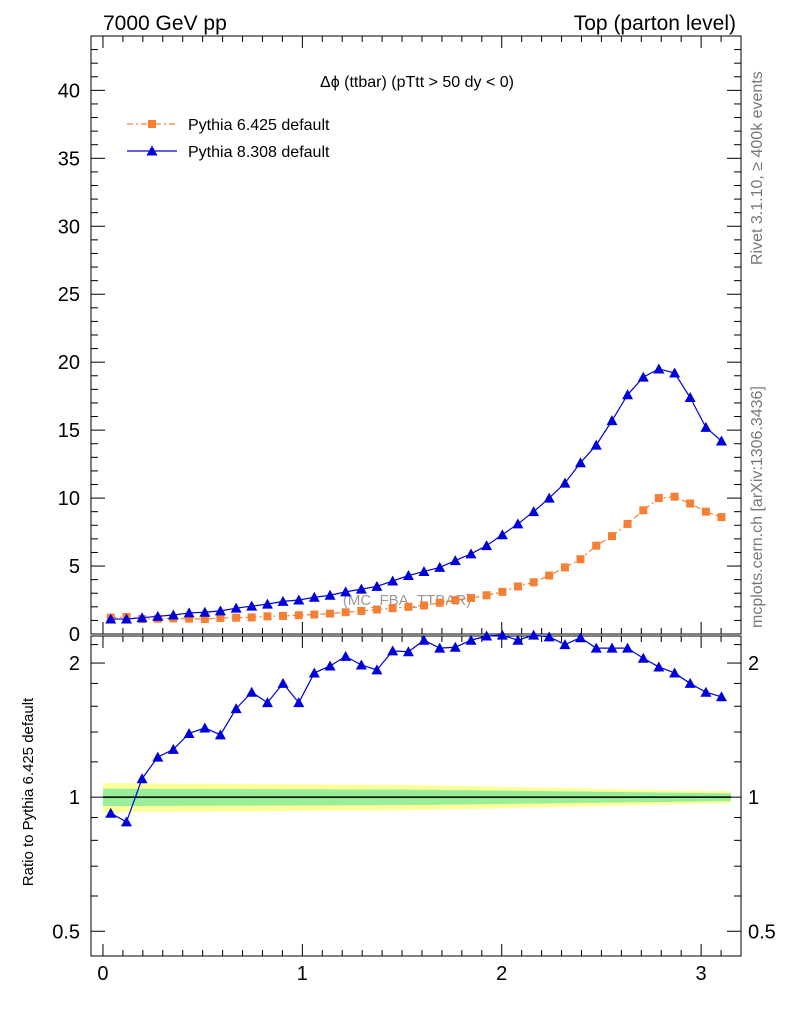 The image size is (786, 1029). I want to click on rivet-label: Rivet 3.1.10, ≥ 400k events, so click(757, 168).